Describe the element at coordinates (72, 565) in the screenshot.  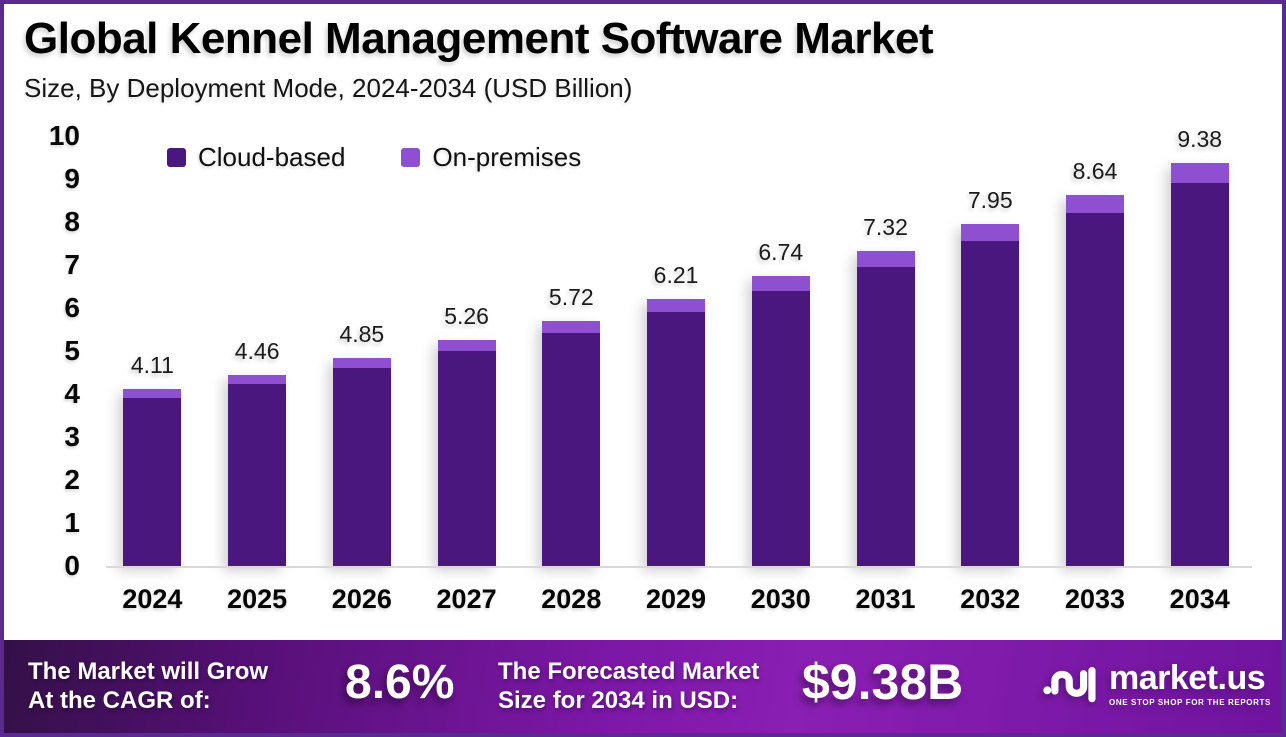
I see `y-tick-label: 0` at that location.